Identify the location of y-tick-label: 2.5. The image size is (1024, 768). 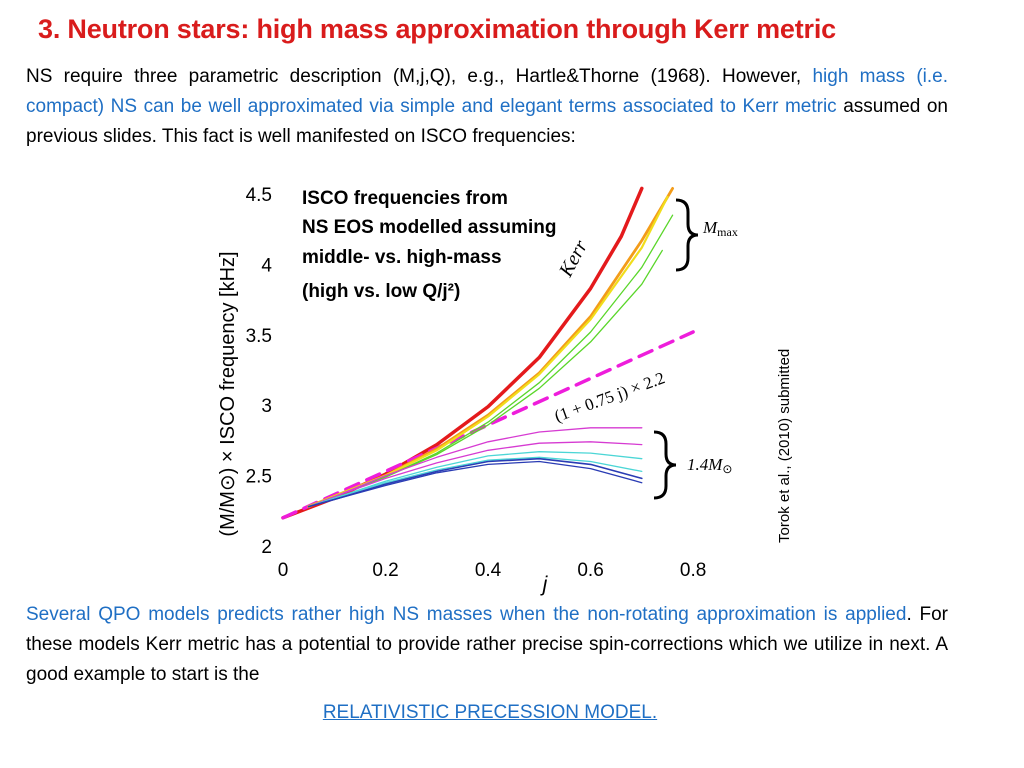
(259, 477).